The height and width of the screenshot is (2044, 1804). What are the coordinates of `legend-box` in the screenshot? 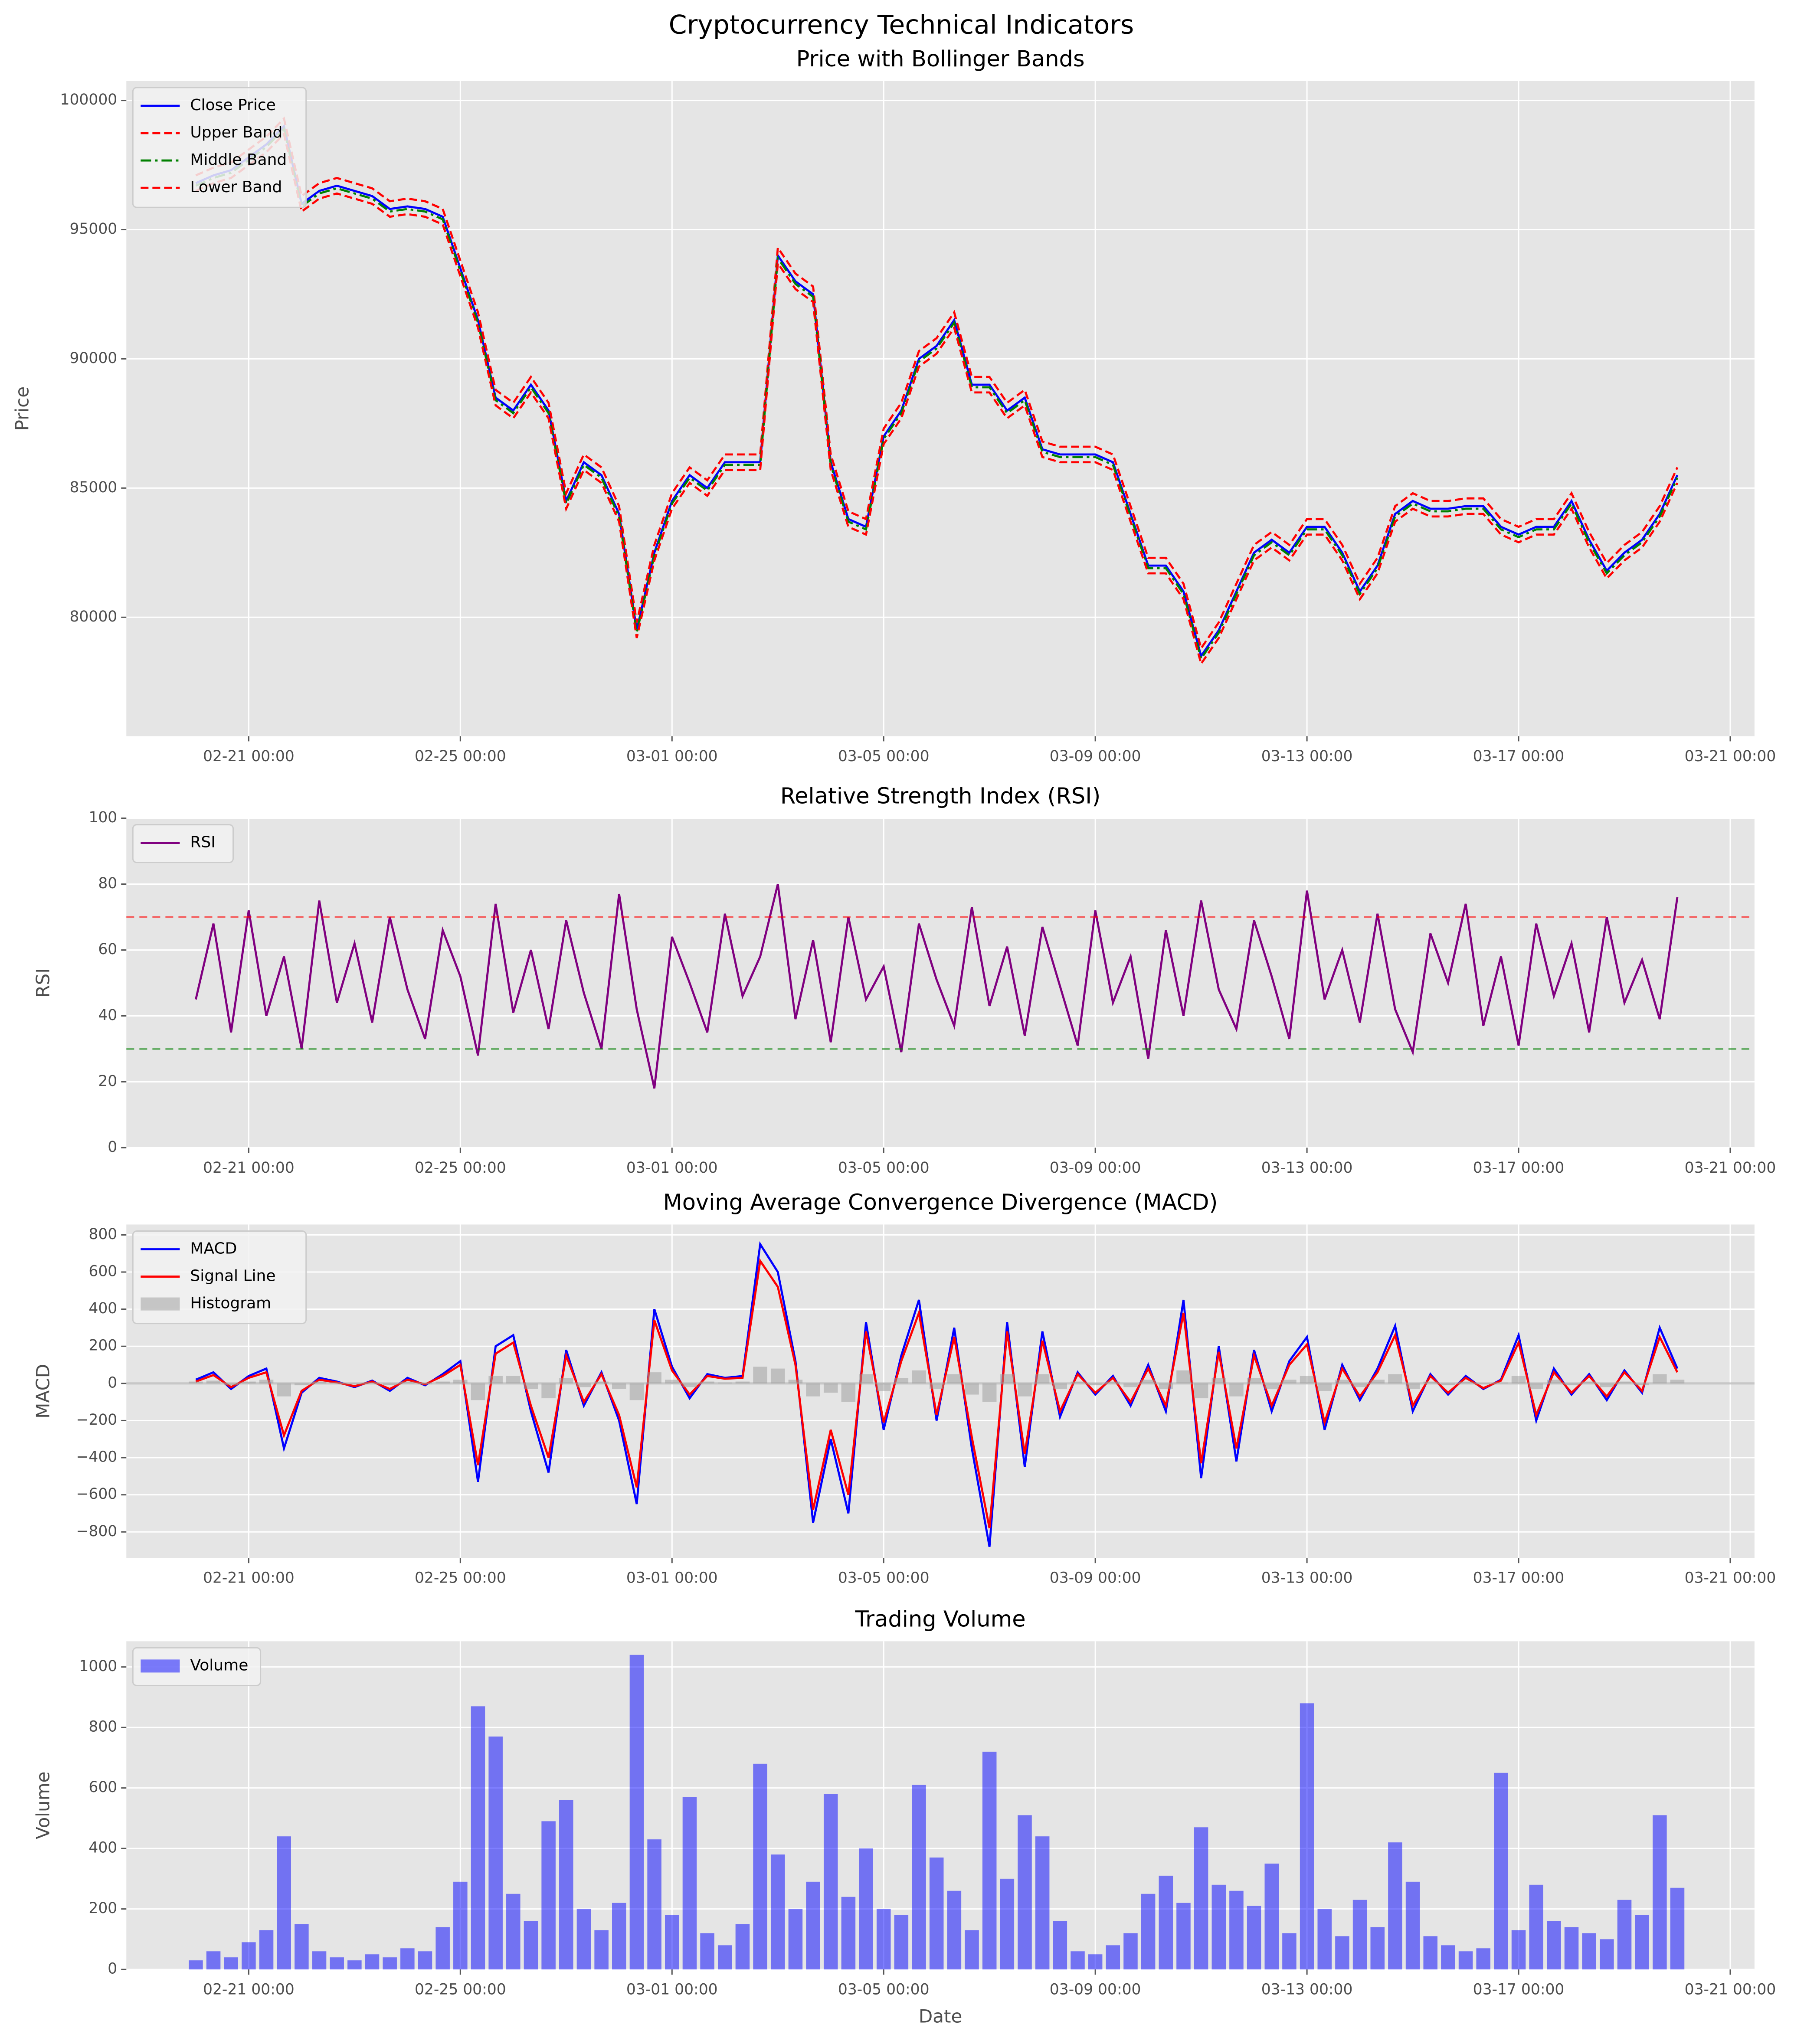 It's located at (220, 147).